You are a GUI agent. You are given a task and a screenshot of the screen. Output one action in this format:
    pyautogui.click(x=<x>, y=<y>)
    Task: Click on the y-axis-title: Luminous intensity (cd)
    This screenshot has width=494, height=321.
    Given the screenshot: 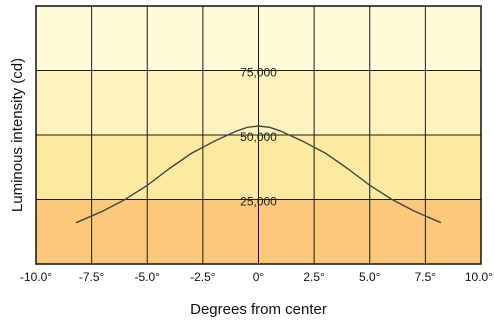 What is the action you would take?
    pyautogui.click(x=17, y=135)
    